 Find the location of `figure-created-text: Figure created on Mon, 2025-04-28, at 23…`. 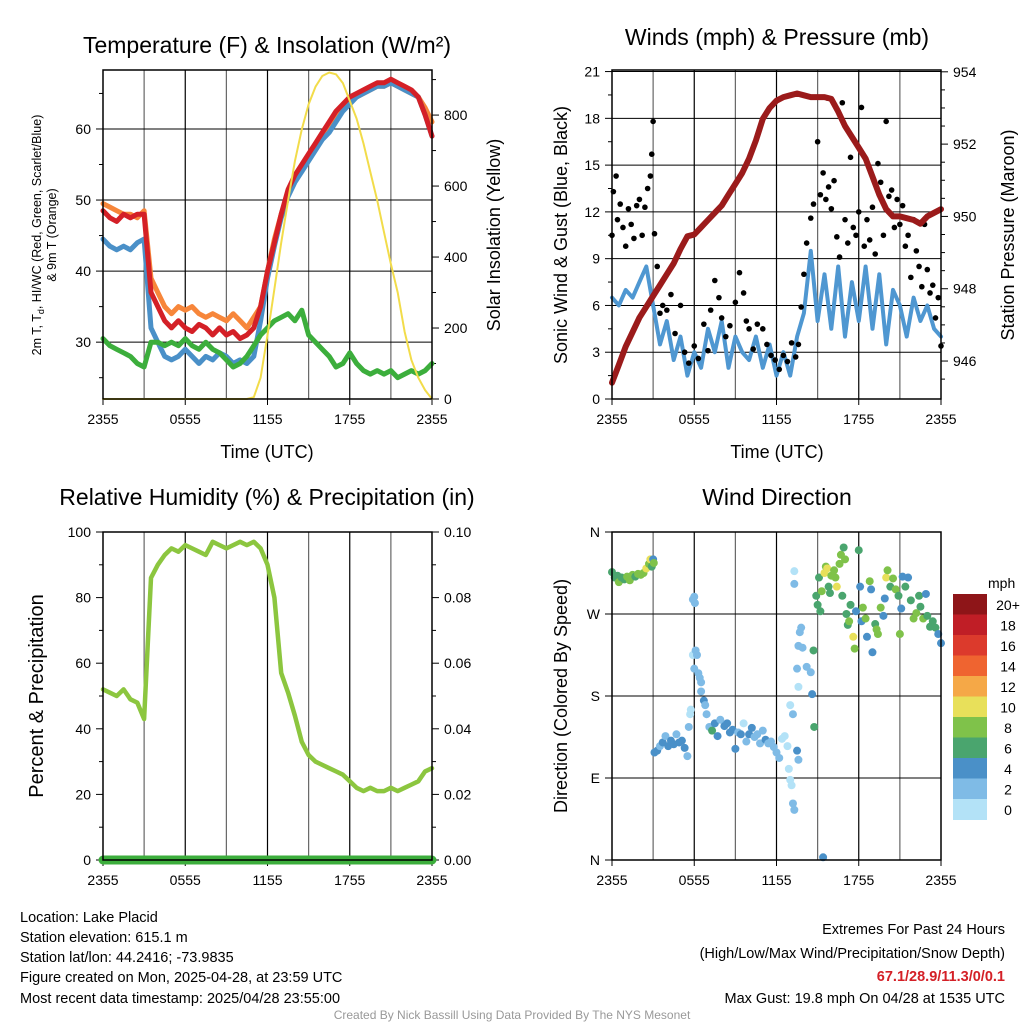

figure-created-text: Figure created on Mon, 2025-04-28, at 23… is located at coordinates (181, 978).